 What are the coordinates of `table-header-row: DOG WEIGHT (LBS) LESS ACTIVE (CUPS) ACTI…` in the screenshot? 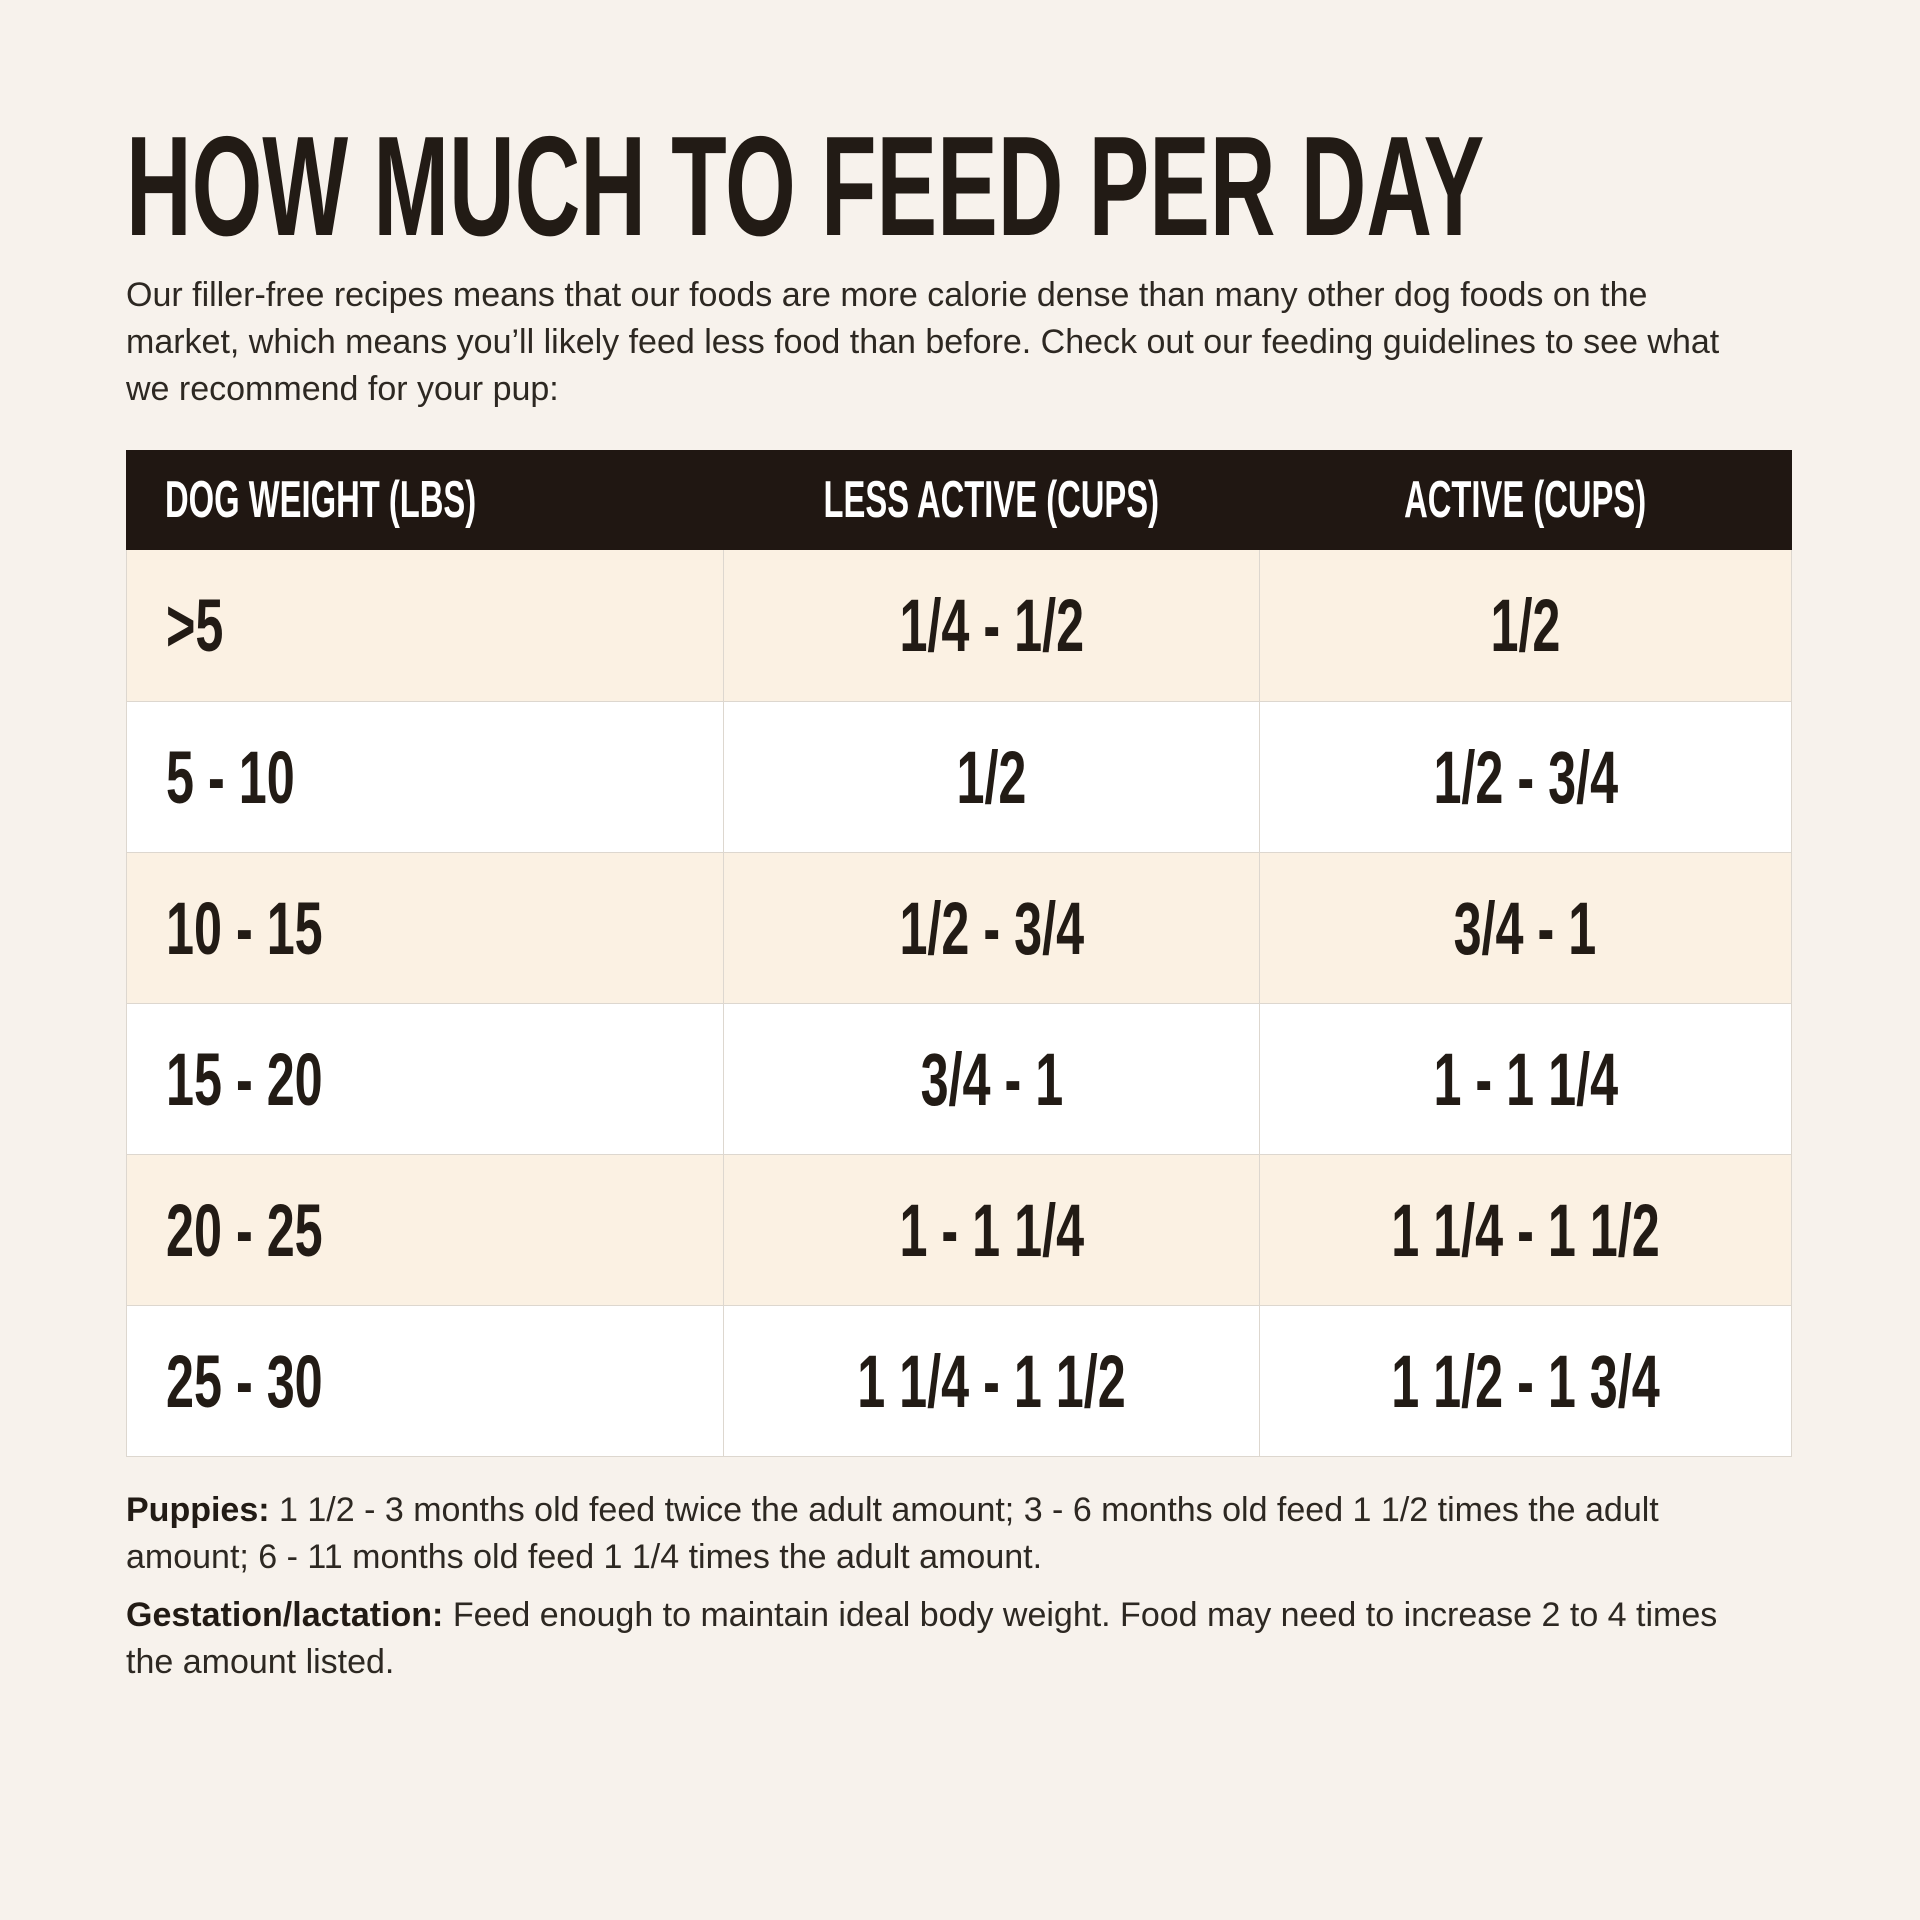 It's located at (959, 500).